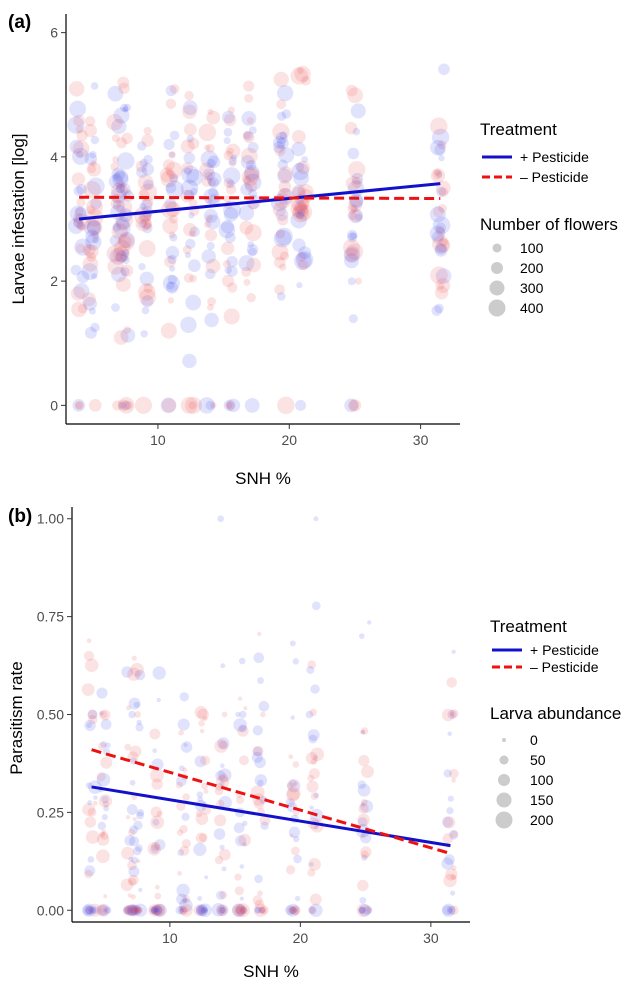 The image size is (641, 987). Describe the element at coordinates (16, 717) in the screenshot. I see `panel-b-y-title: Parasitism rate` at that location.